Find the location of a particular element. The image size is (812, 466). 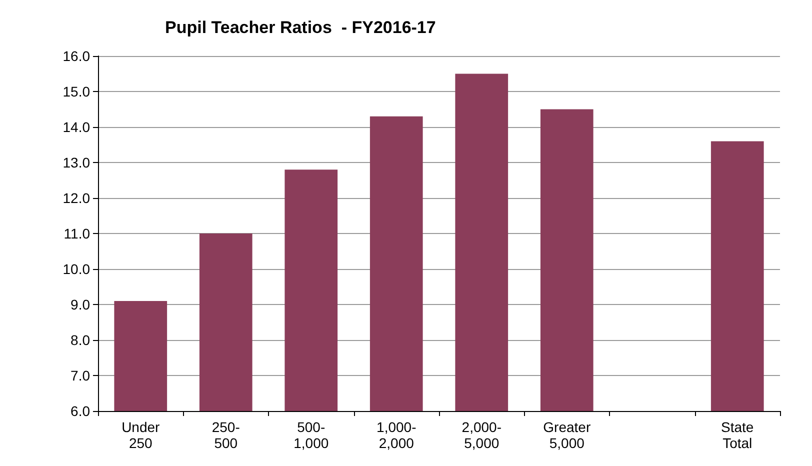

x-tick-label: Under 250 is located at coordinates (141, 435).